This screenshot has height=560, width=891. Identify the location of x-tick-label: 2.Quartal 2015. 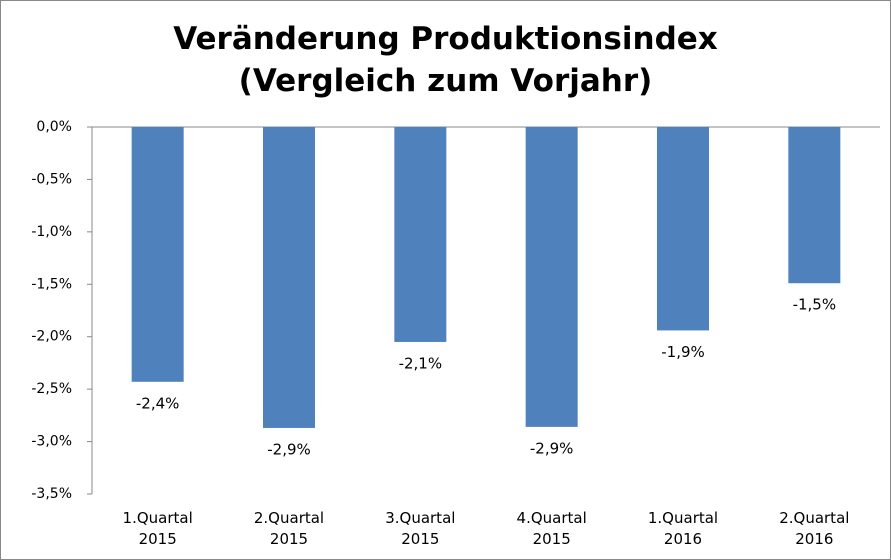
(289, 528).